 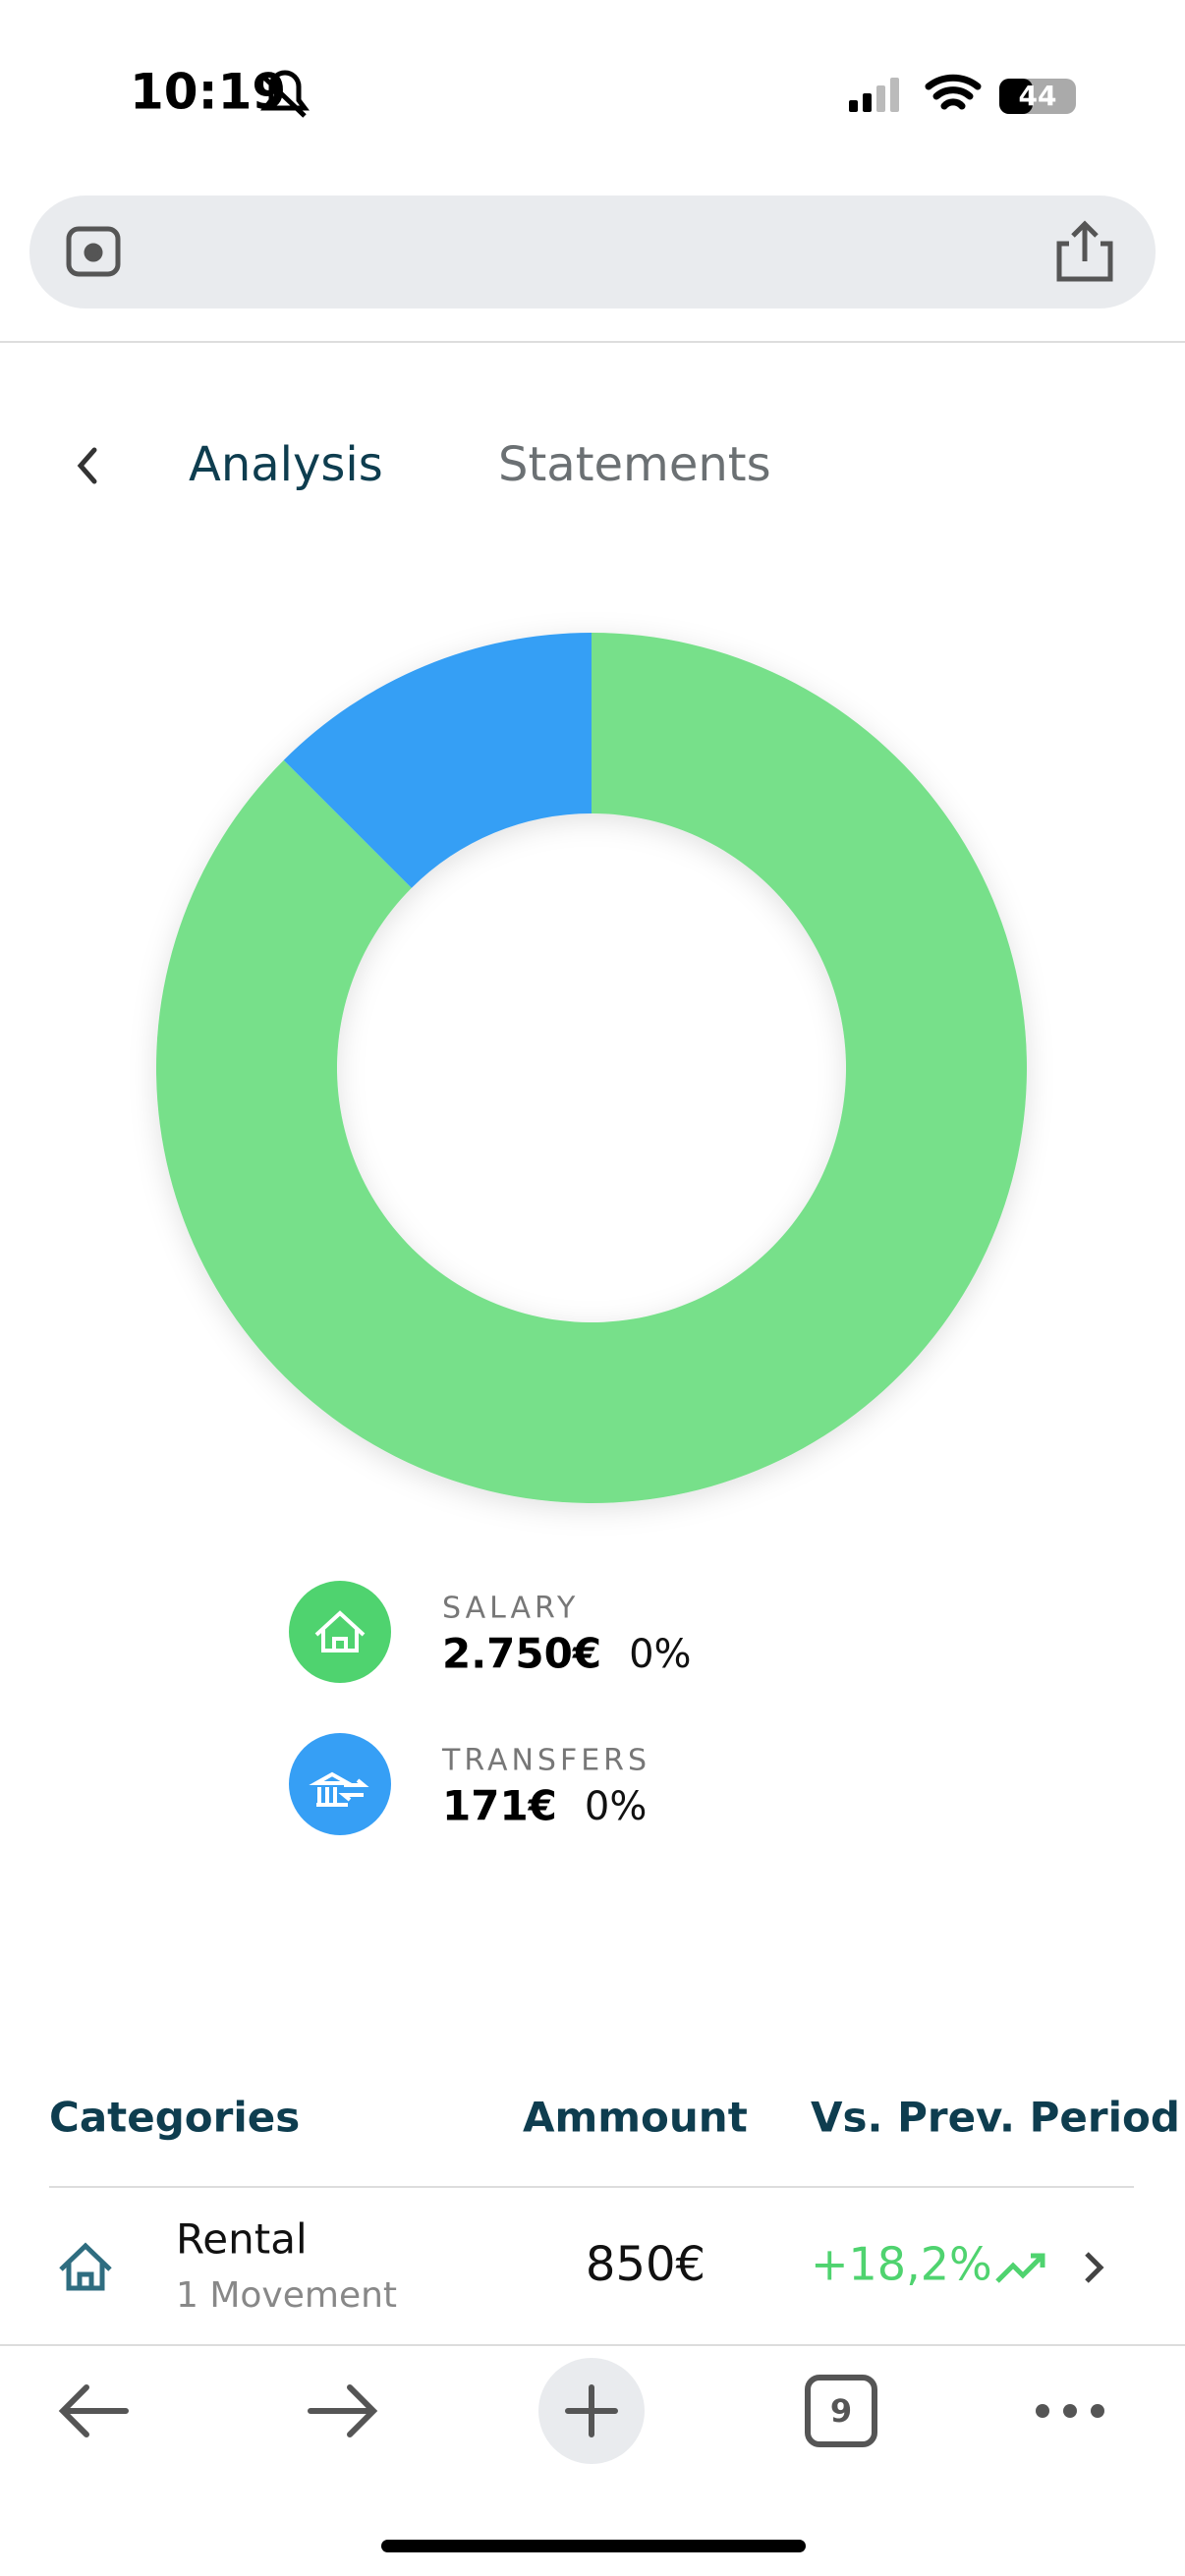 What do you see at coordinates (874, 95) in the screenshot?
I see `signal-icon` at bounding box center [874, 95].